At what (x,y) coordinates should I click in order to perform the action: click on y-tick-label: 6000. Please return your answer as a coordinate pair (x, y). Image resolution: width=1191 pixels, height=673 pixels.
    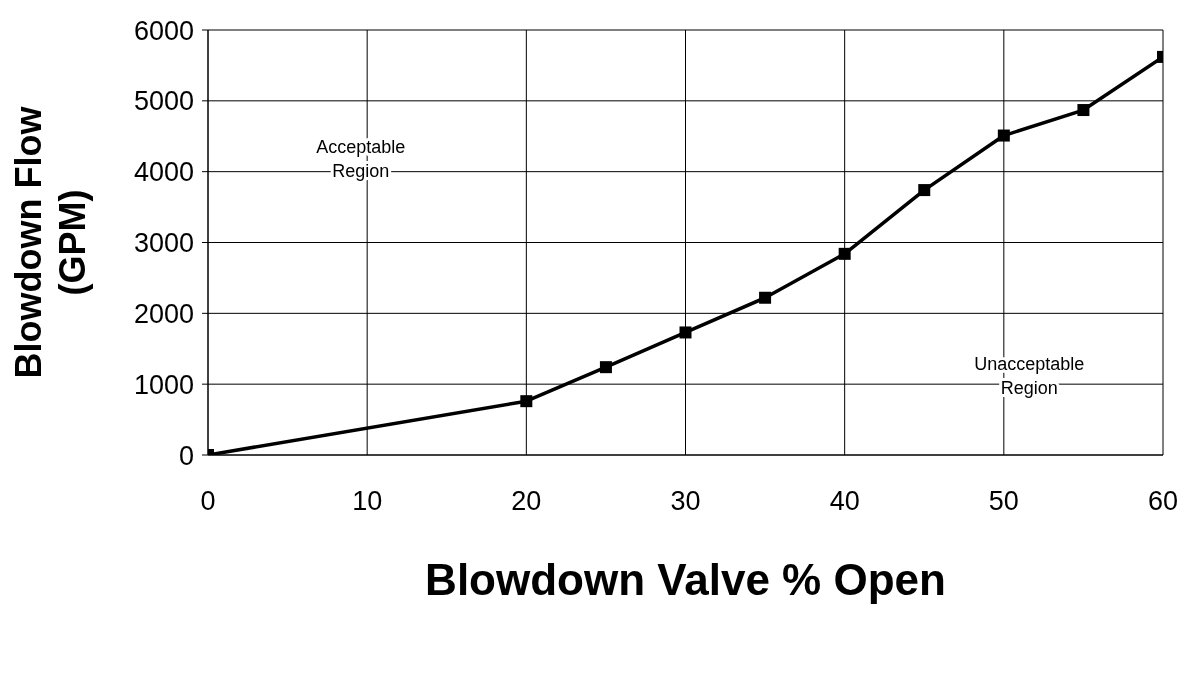
    Looking at the image, I should click on (163, 30).